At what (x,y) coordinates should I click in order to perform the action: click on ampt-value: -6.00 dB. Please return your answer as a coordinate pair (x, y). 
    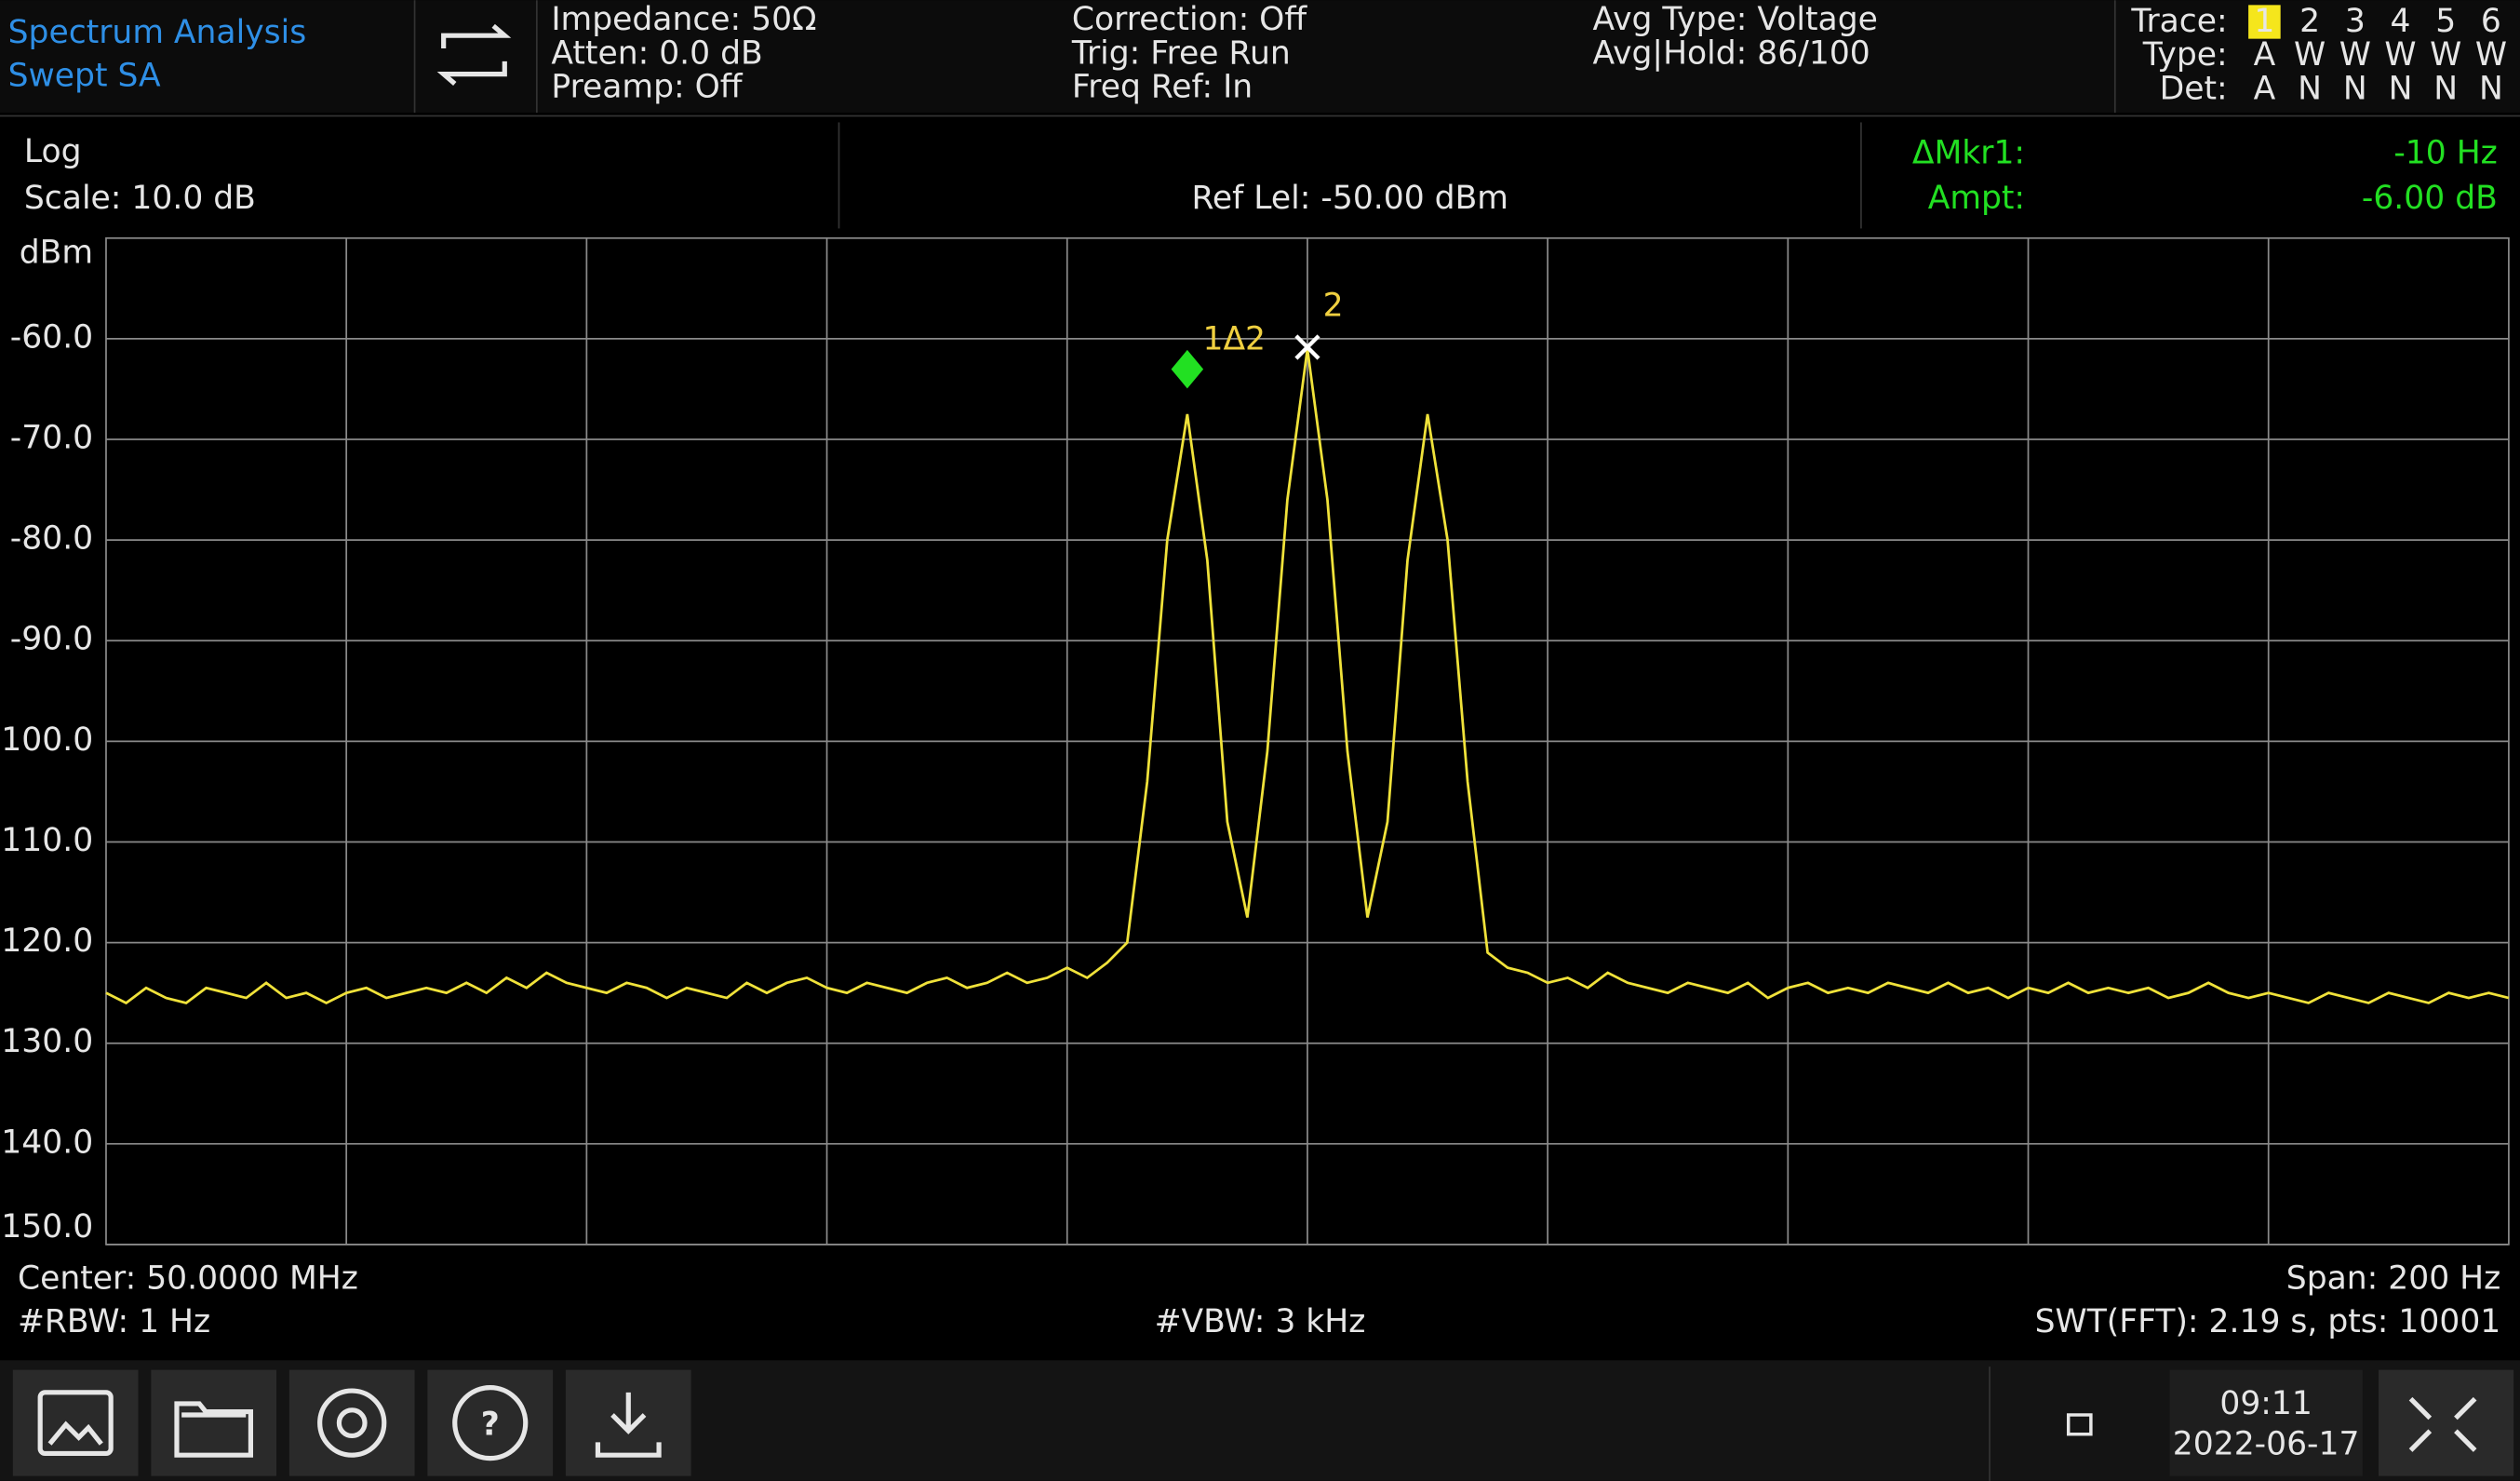
    Looking at the image, I should click on (2430, 198).